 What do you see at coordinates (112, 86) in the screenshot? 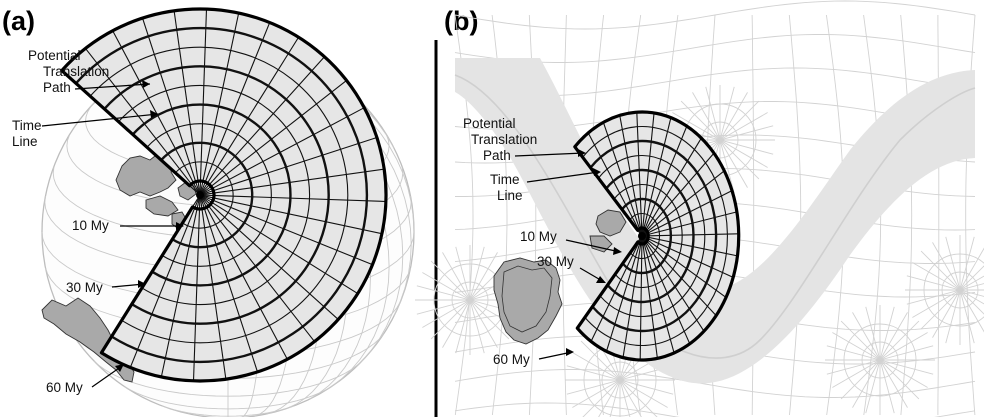
I see `arrow-path-a` at bounding box center [112, 86].